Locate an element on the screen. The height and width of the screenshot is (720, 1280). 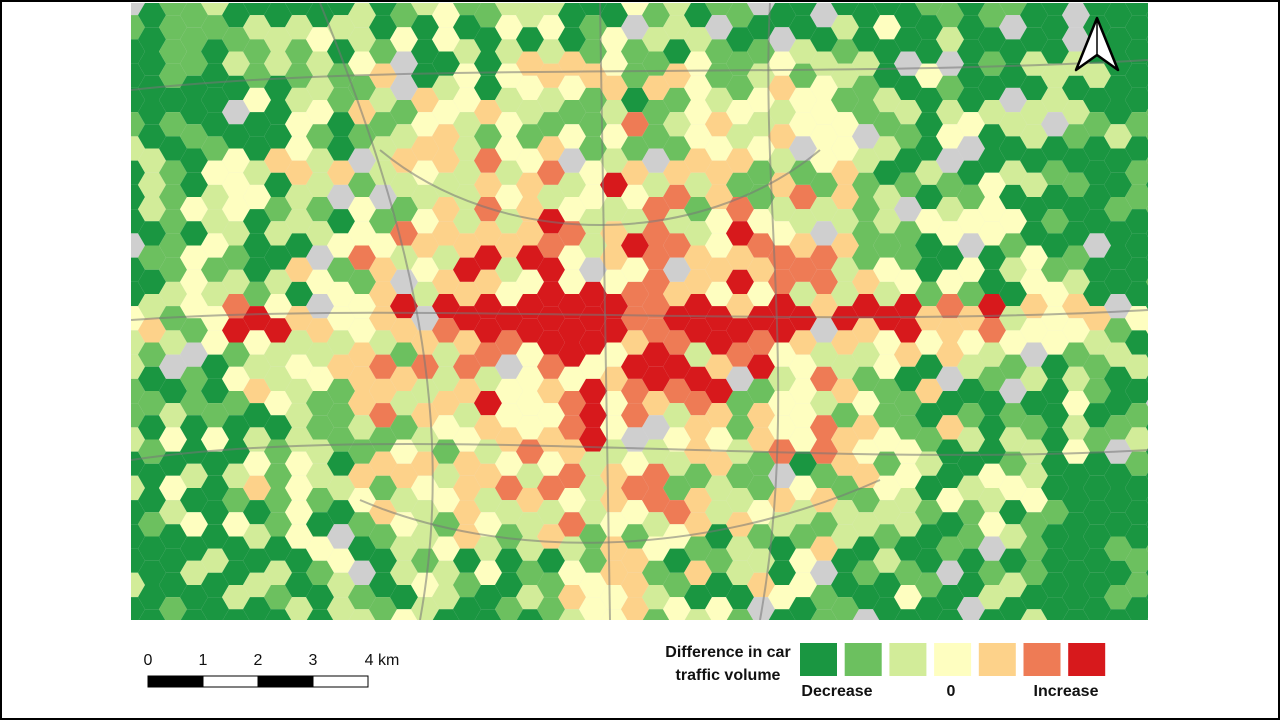
legend-swatches is located at coordinates (953, 659).